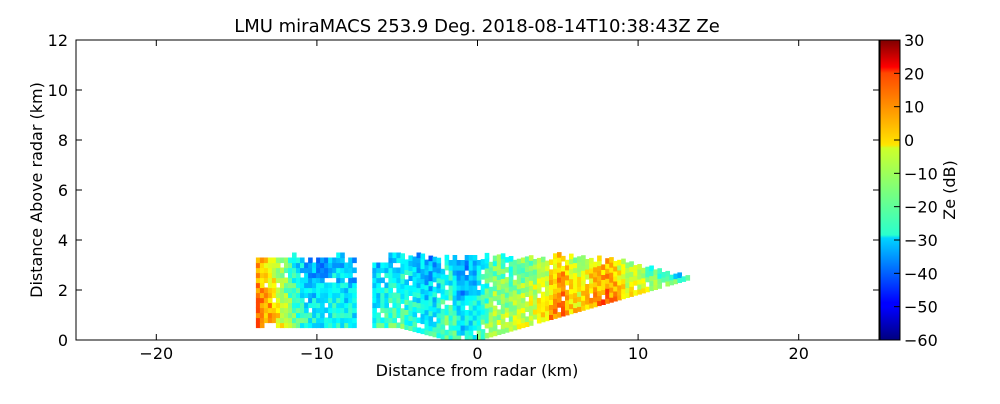 The width and height of the screenshot is (1000, 404). Describe the element at coordinates (317, 353) in the screenshot. I see `x-tick-label: −10` at that location.